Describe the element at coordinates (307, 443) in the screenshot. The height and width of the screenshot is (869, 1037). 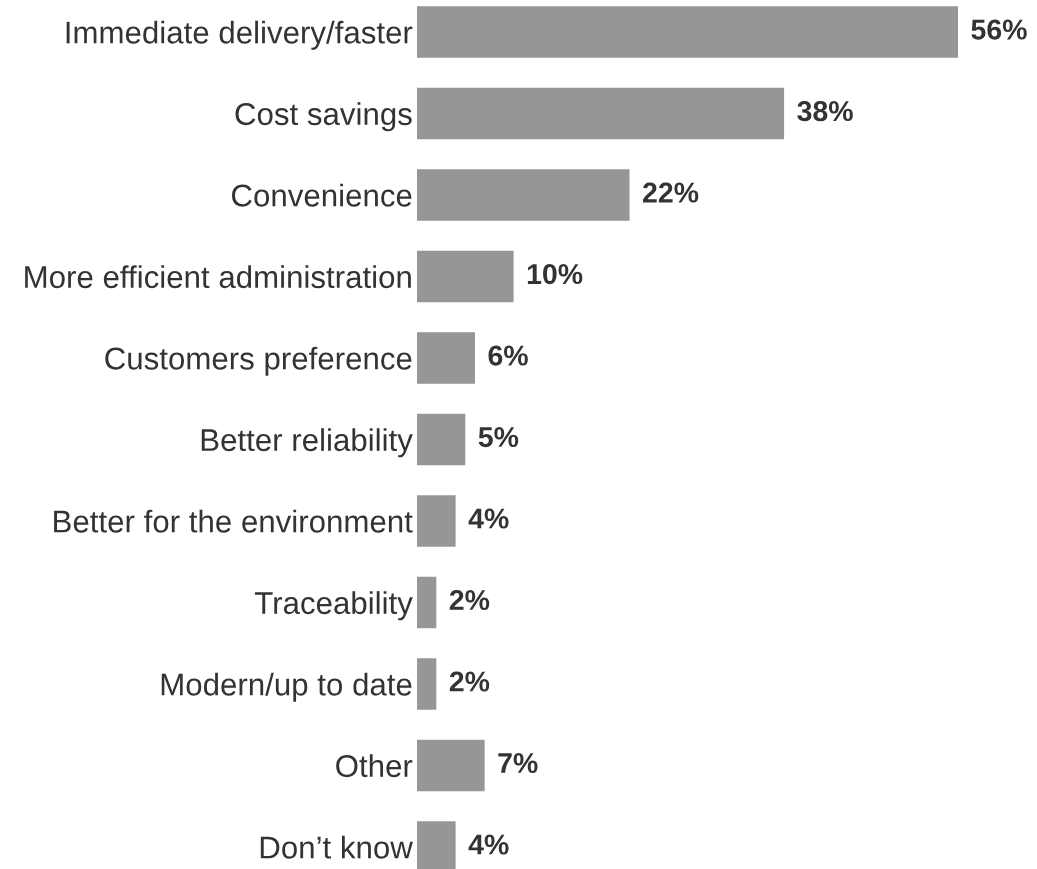
I see `y-tick-label: Better reliability` at that location.